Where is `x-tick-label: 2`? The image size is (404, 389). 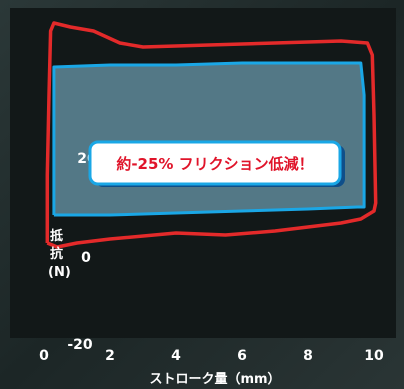 x-tick-label: 2 is located at coordinates (110, 356).